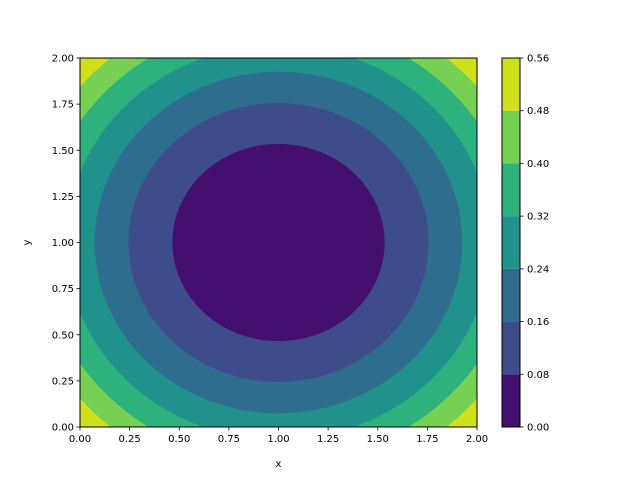 Image resolution: width=640 pixels, height=480 pixels. Describe the element at coordinates (538, 217) in the screenshot. I see `colorbar-tick-label: 0.32` at that location.